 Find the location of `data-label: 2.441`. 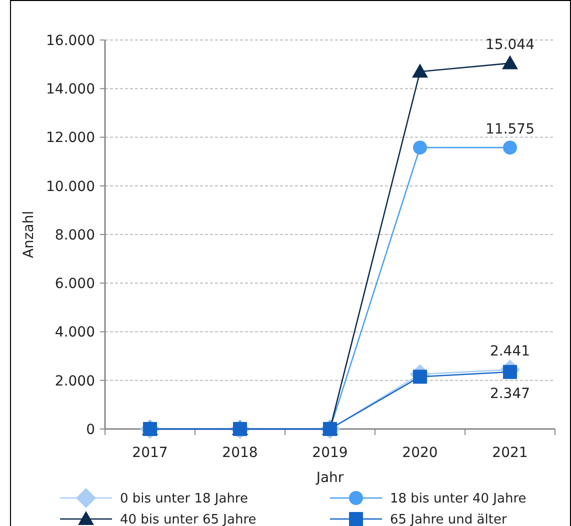

data-label: 2.441 is located at coordinates (510, 352).